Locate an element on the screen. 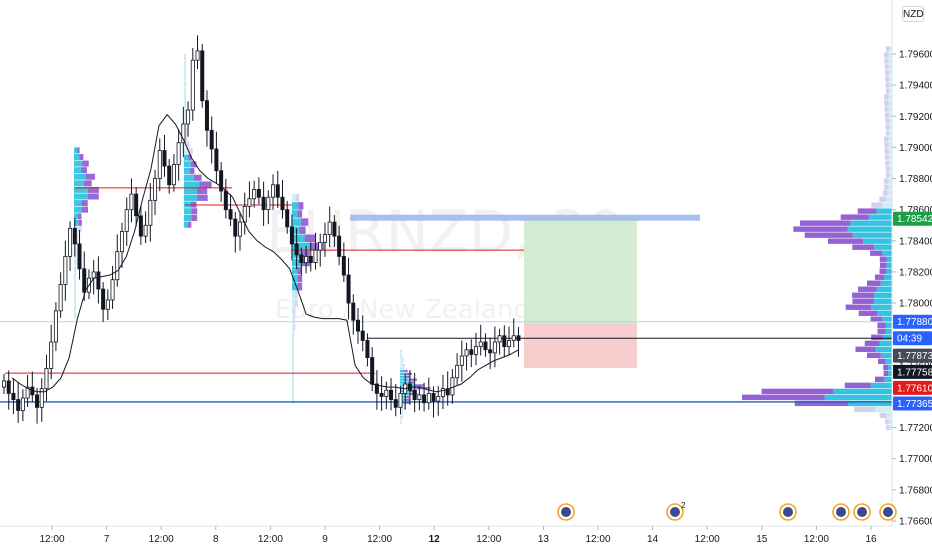 The image size is (932, 550). price-tick-label: 1.78000 is located at coordinates (915, 304).